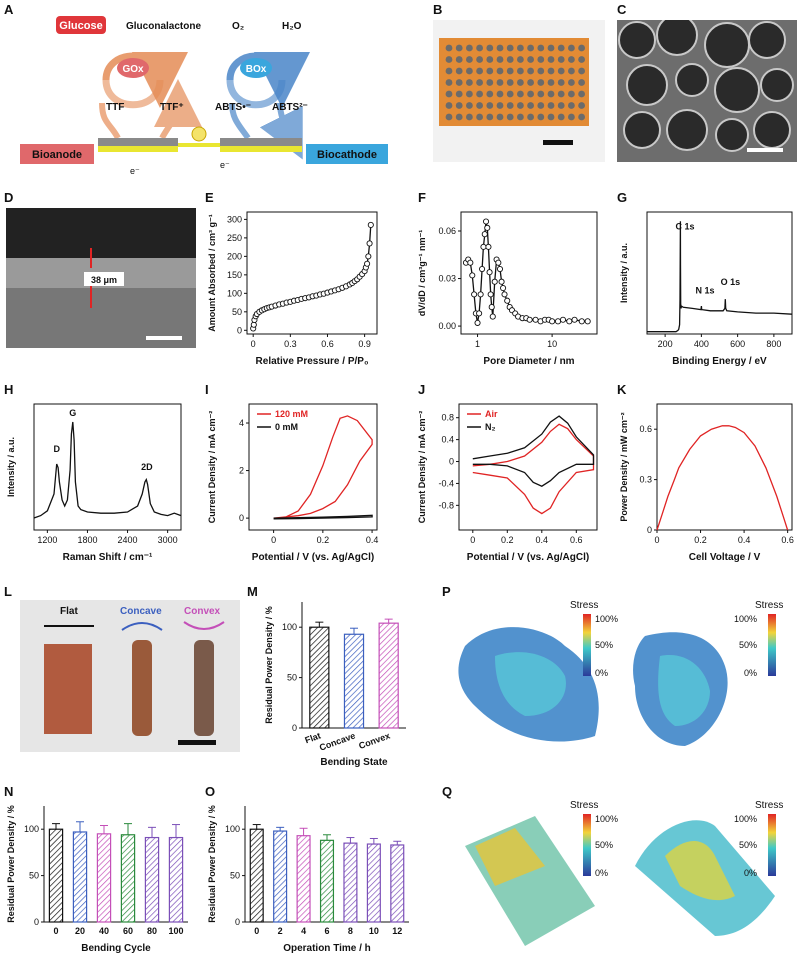 The width and height of the screenshot is (800, 960). Describe the element at coordinates (622, 9) in the screenshot. I see `panel-label-c: C` at that location.